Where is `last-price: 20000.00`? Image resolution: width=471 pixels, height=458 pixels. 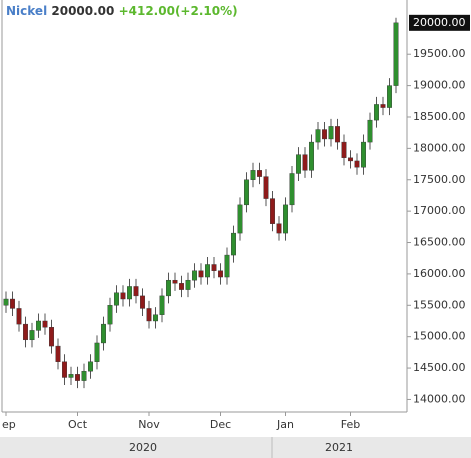 last-price: 20000.00 is located at coordinates (82, 11).